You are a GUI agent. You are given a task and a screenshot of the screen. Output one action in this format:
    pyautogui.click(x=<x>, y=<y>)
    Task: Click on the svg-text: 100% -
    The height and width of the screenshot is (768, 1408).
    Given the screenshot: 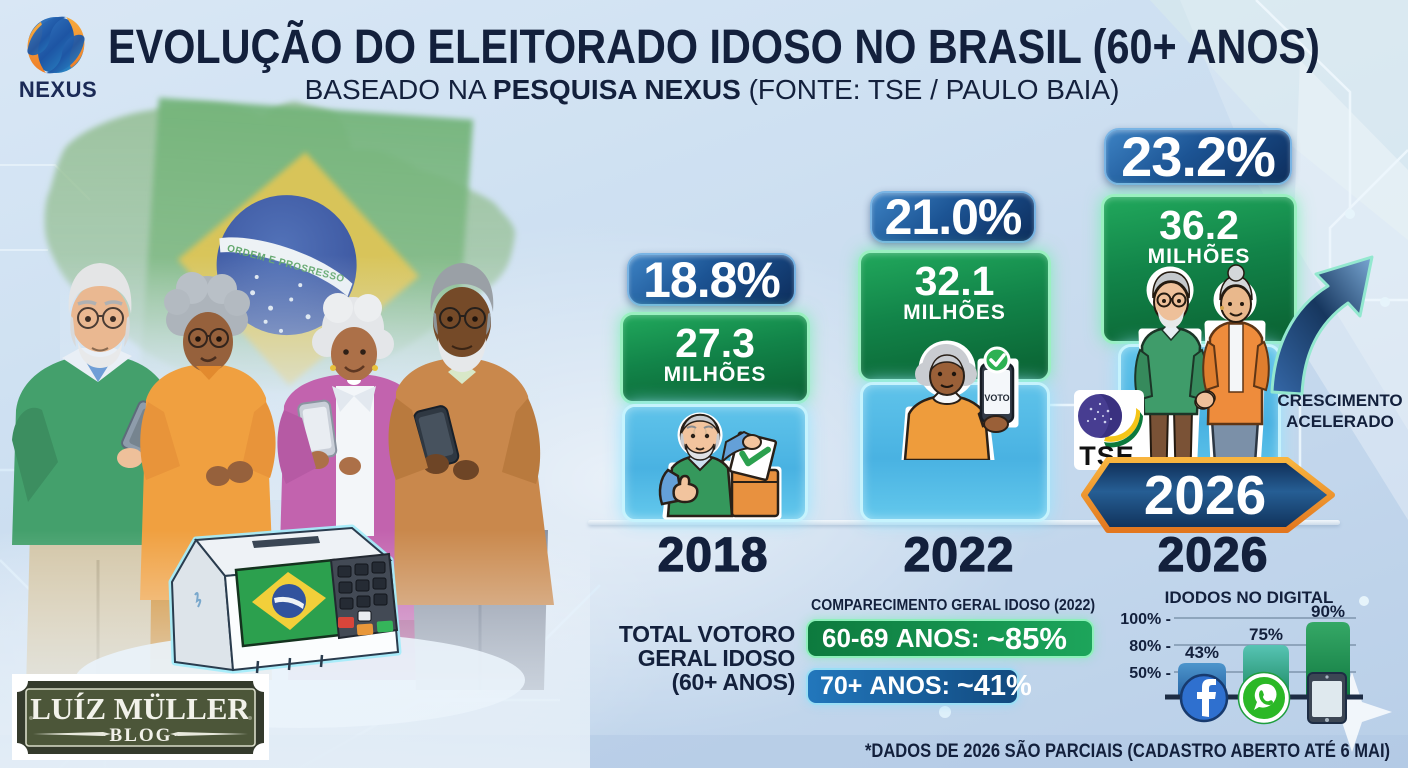 What is the action you would take?
    pyautogui.click(x=1145, y=619)
    